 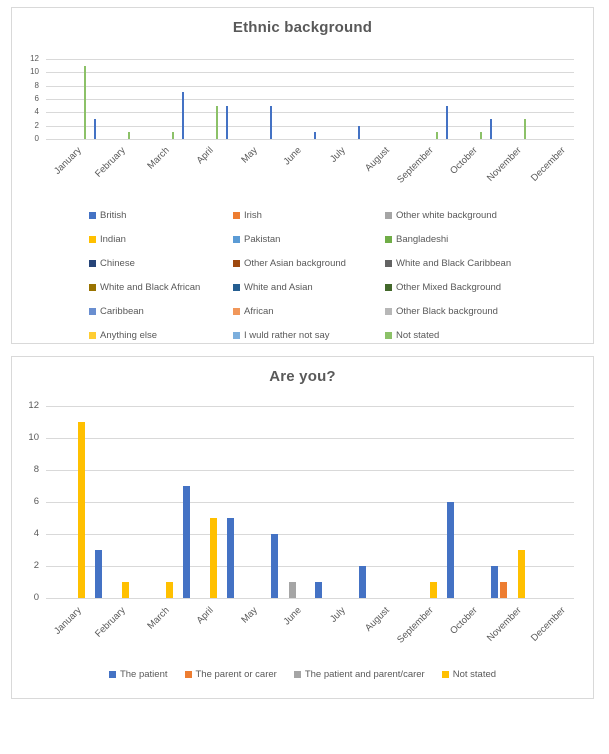 I want to click on legend-label: White and Black African, so click(x=150, y=287).